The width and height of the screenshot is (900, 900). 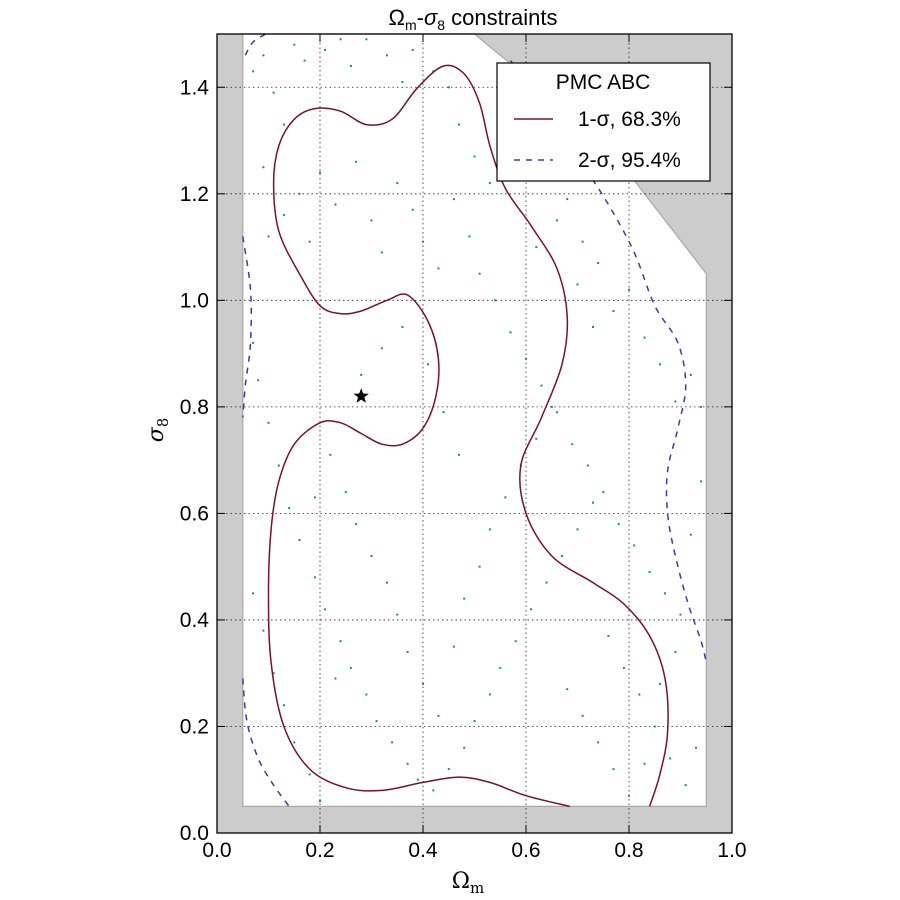 I want to click on y-axis-label: σ8, so click(x=158, y=430).